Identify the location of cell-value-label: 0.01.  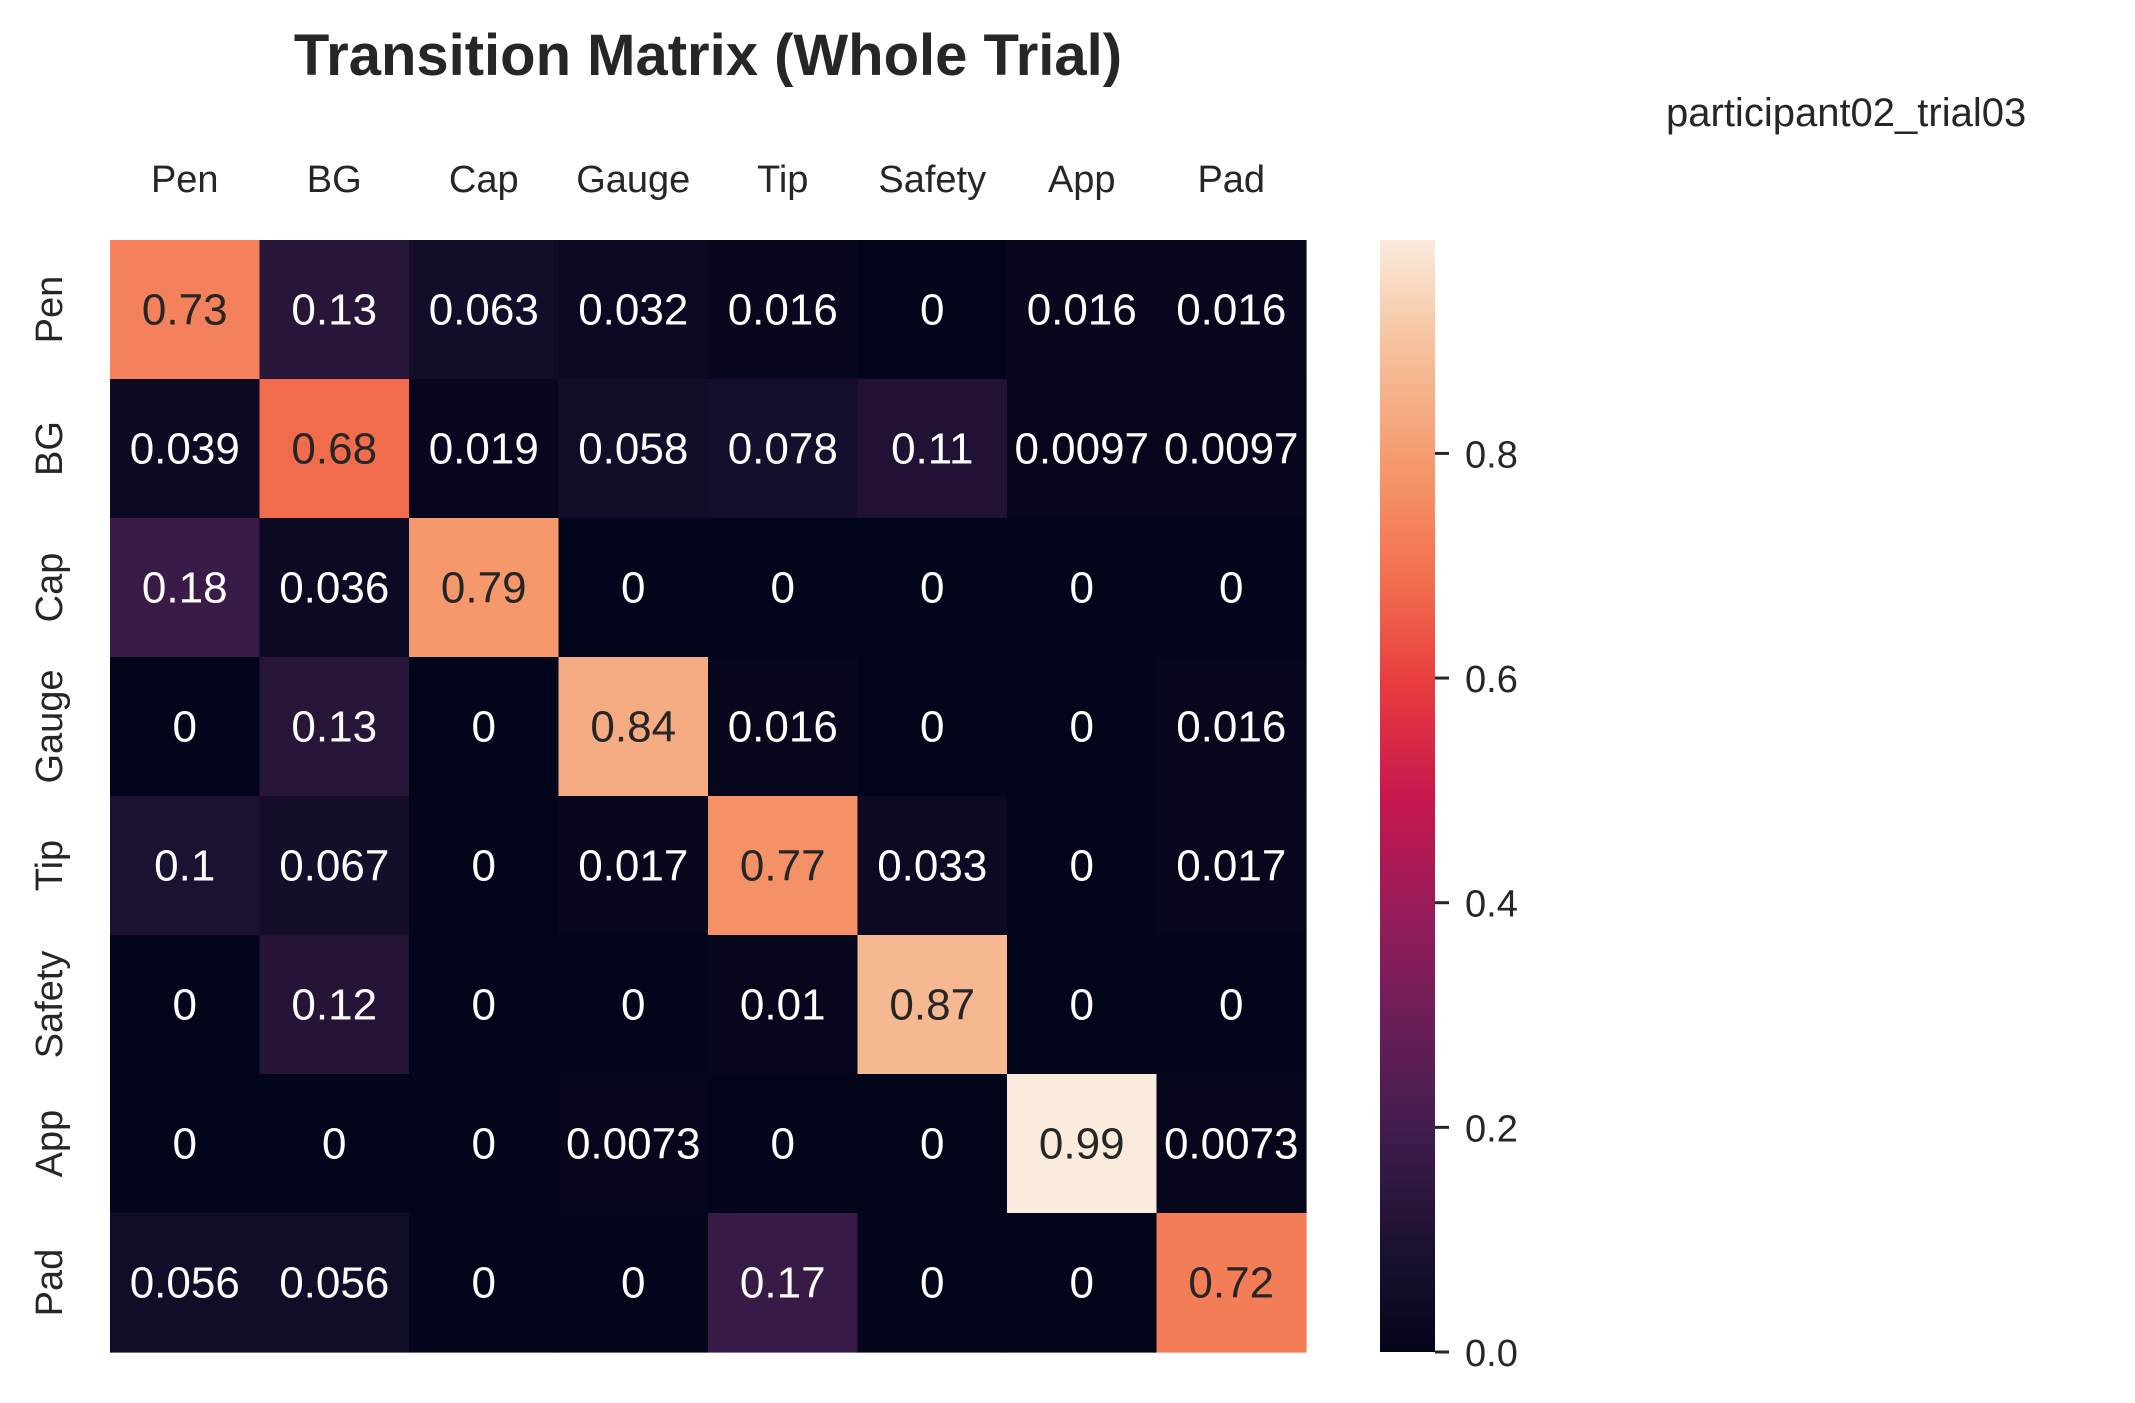
(783, 1005).